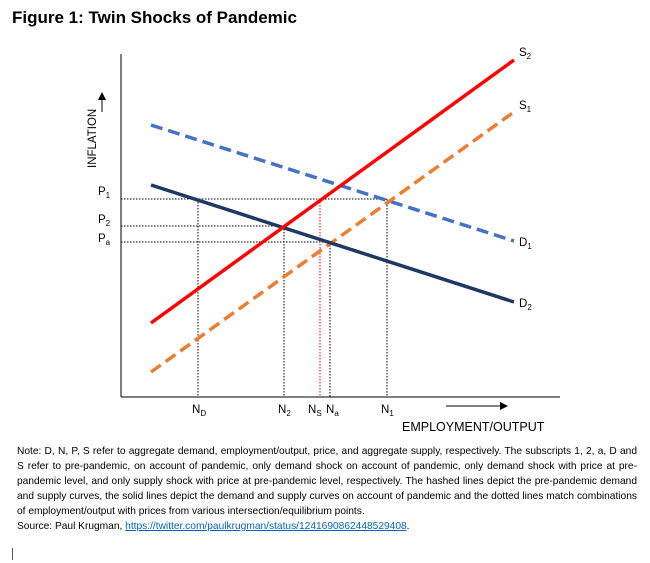 The image size is (650, 563). Describe the element at coordinates (332, 183) in the screenshot. I see `d1-curve` at that location.